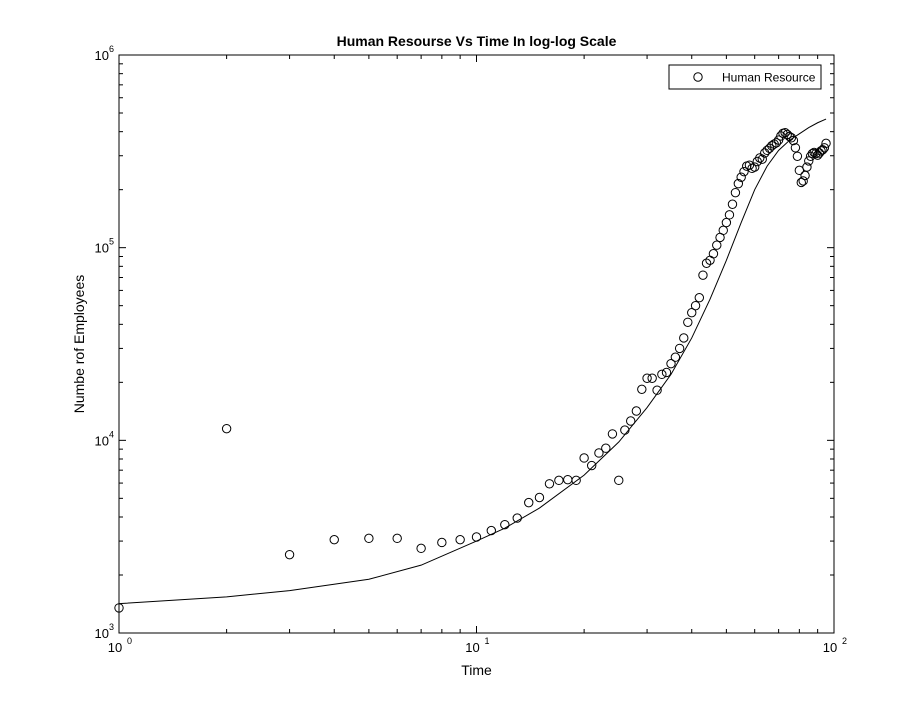  Describe the element at coordinates (844, 641) in the screenshot. I see `x-tick-exponent: 2` at that location.